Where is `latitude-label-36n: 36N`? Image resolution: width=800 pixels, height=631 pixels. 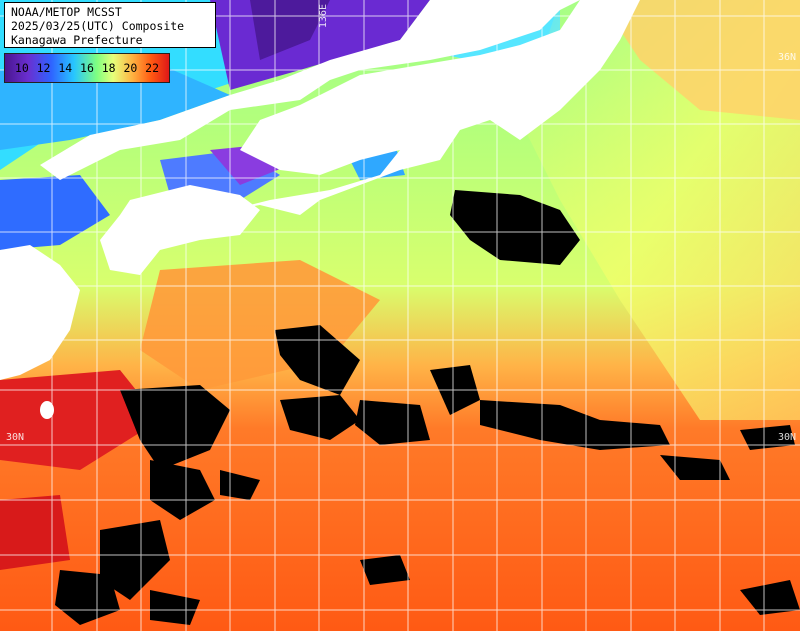 latitude-label-36n: 36N is located at coordinates (786, 57).